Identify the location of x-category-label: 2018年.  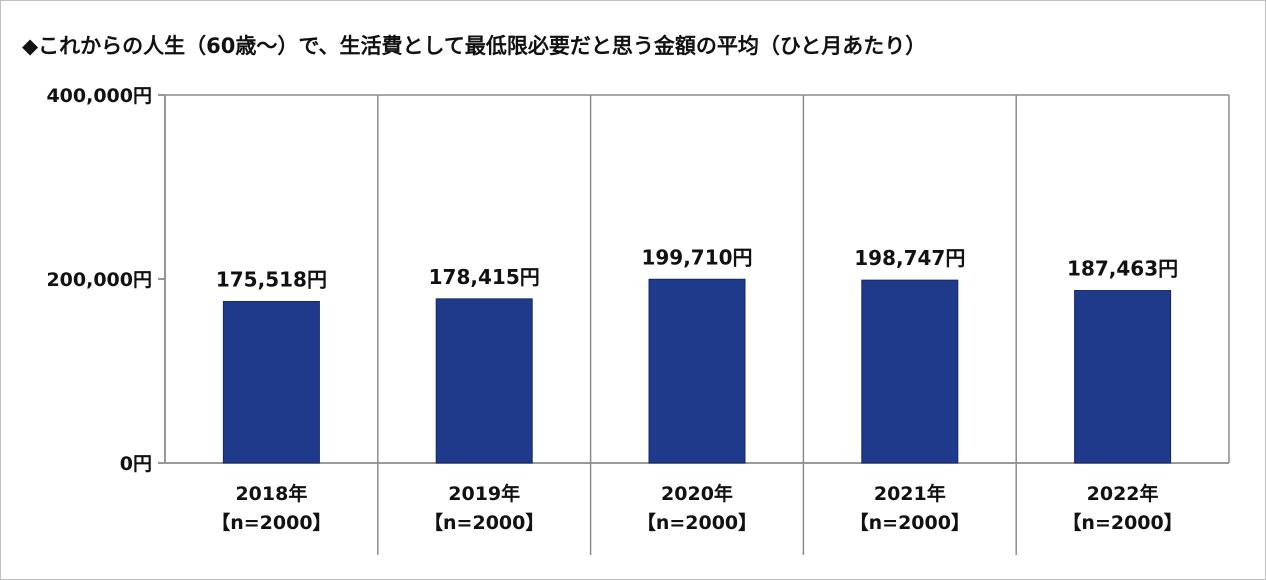
(271, 493).